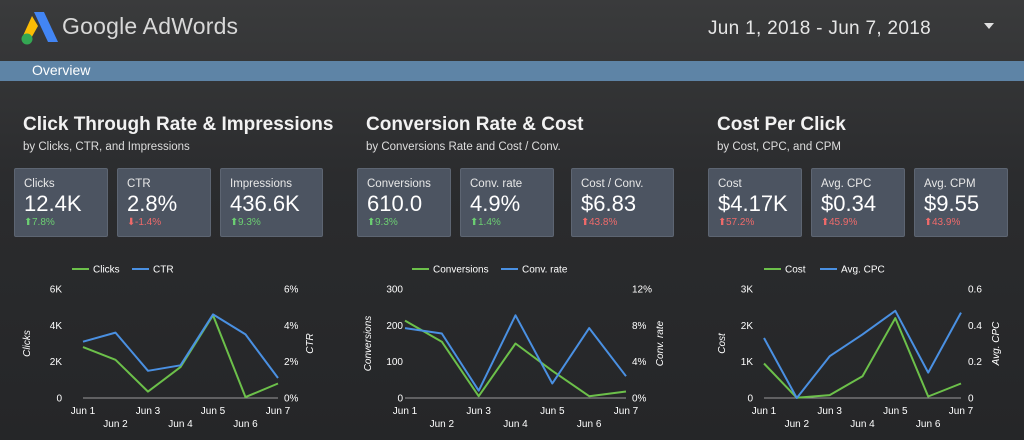  Describe the element at coordinates (545, 270) in the screenshot. I see `legend-label: Conv. rate` at that location.